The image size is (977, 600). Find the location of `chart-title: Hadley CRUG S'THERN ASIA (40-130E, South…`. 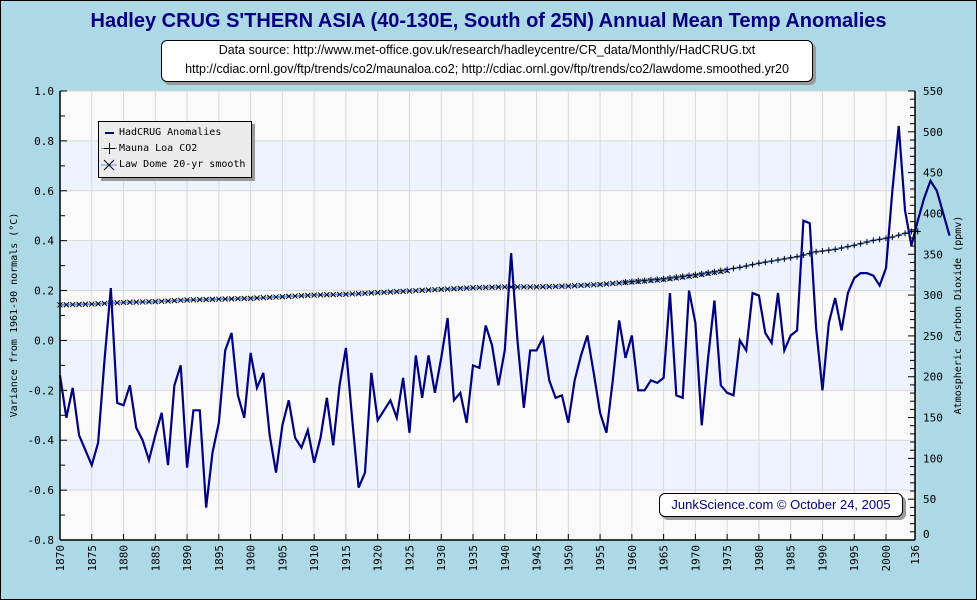

chart-title: Hadley CRUG S'THERN ASIA (40-130E, South… is located at coordinates (488, 21).